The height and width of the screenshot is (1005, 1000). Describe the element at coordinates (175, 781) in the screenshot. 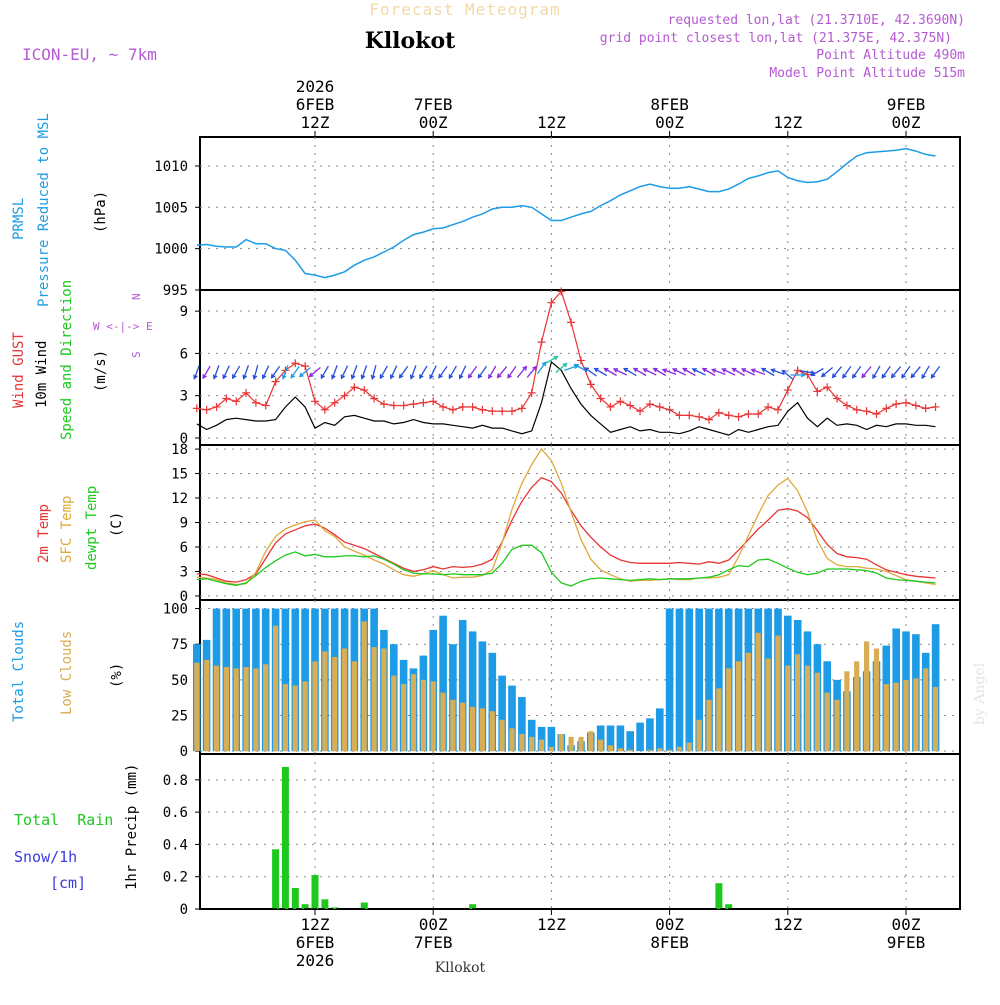

I see `ytick-label: 0.8` at that location.